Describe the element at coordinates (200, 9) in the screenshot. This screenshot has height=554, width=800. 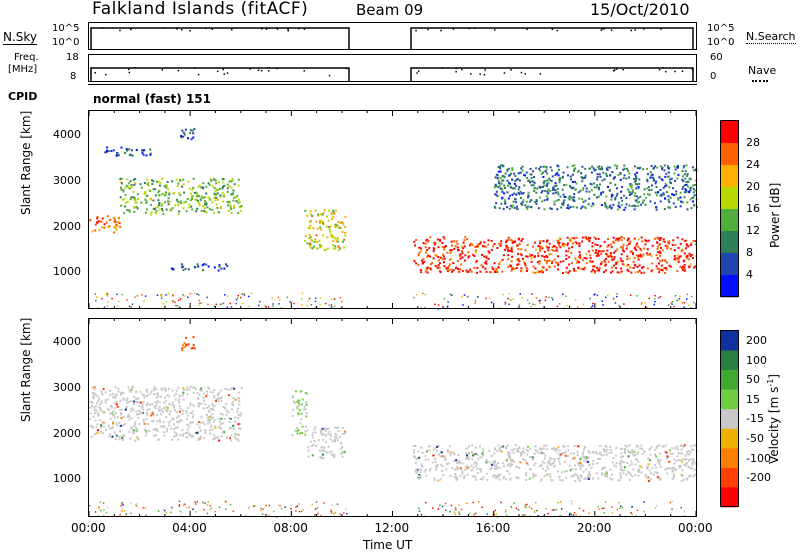
I see `station-title: Falkland Islands (fitACF)` at that location.